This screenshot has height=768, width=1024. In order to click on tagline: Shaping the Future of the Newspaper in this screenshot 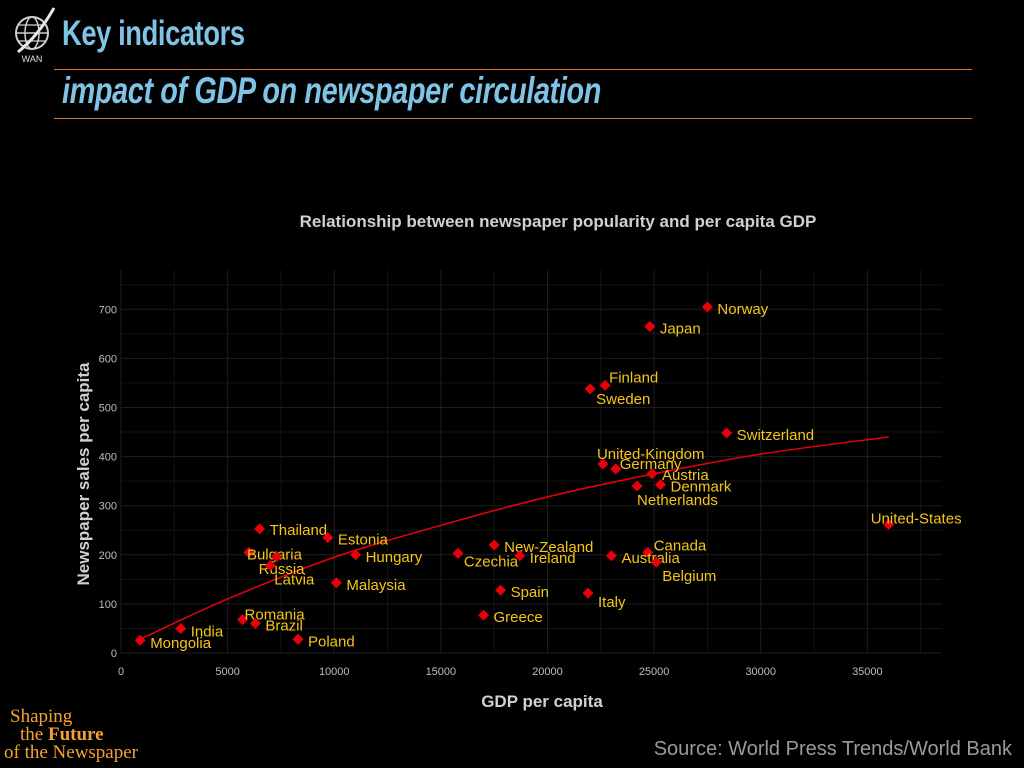, I will do `click(71, 734)`.